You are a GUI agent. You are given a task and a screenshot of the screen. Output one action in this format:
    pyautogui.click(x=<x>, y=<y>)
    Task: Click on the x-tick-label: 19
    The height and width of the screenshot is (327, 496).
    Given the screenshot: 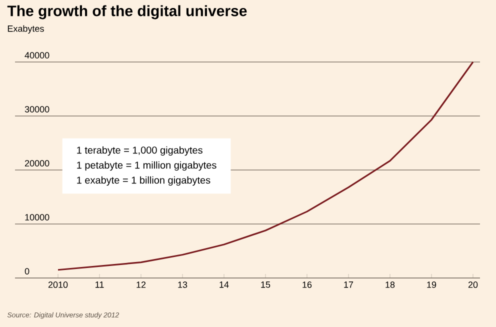 What is the action you would take?
    pyautogui.click(x=431, y=285)
    